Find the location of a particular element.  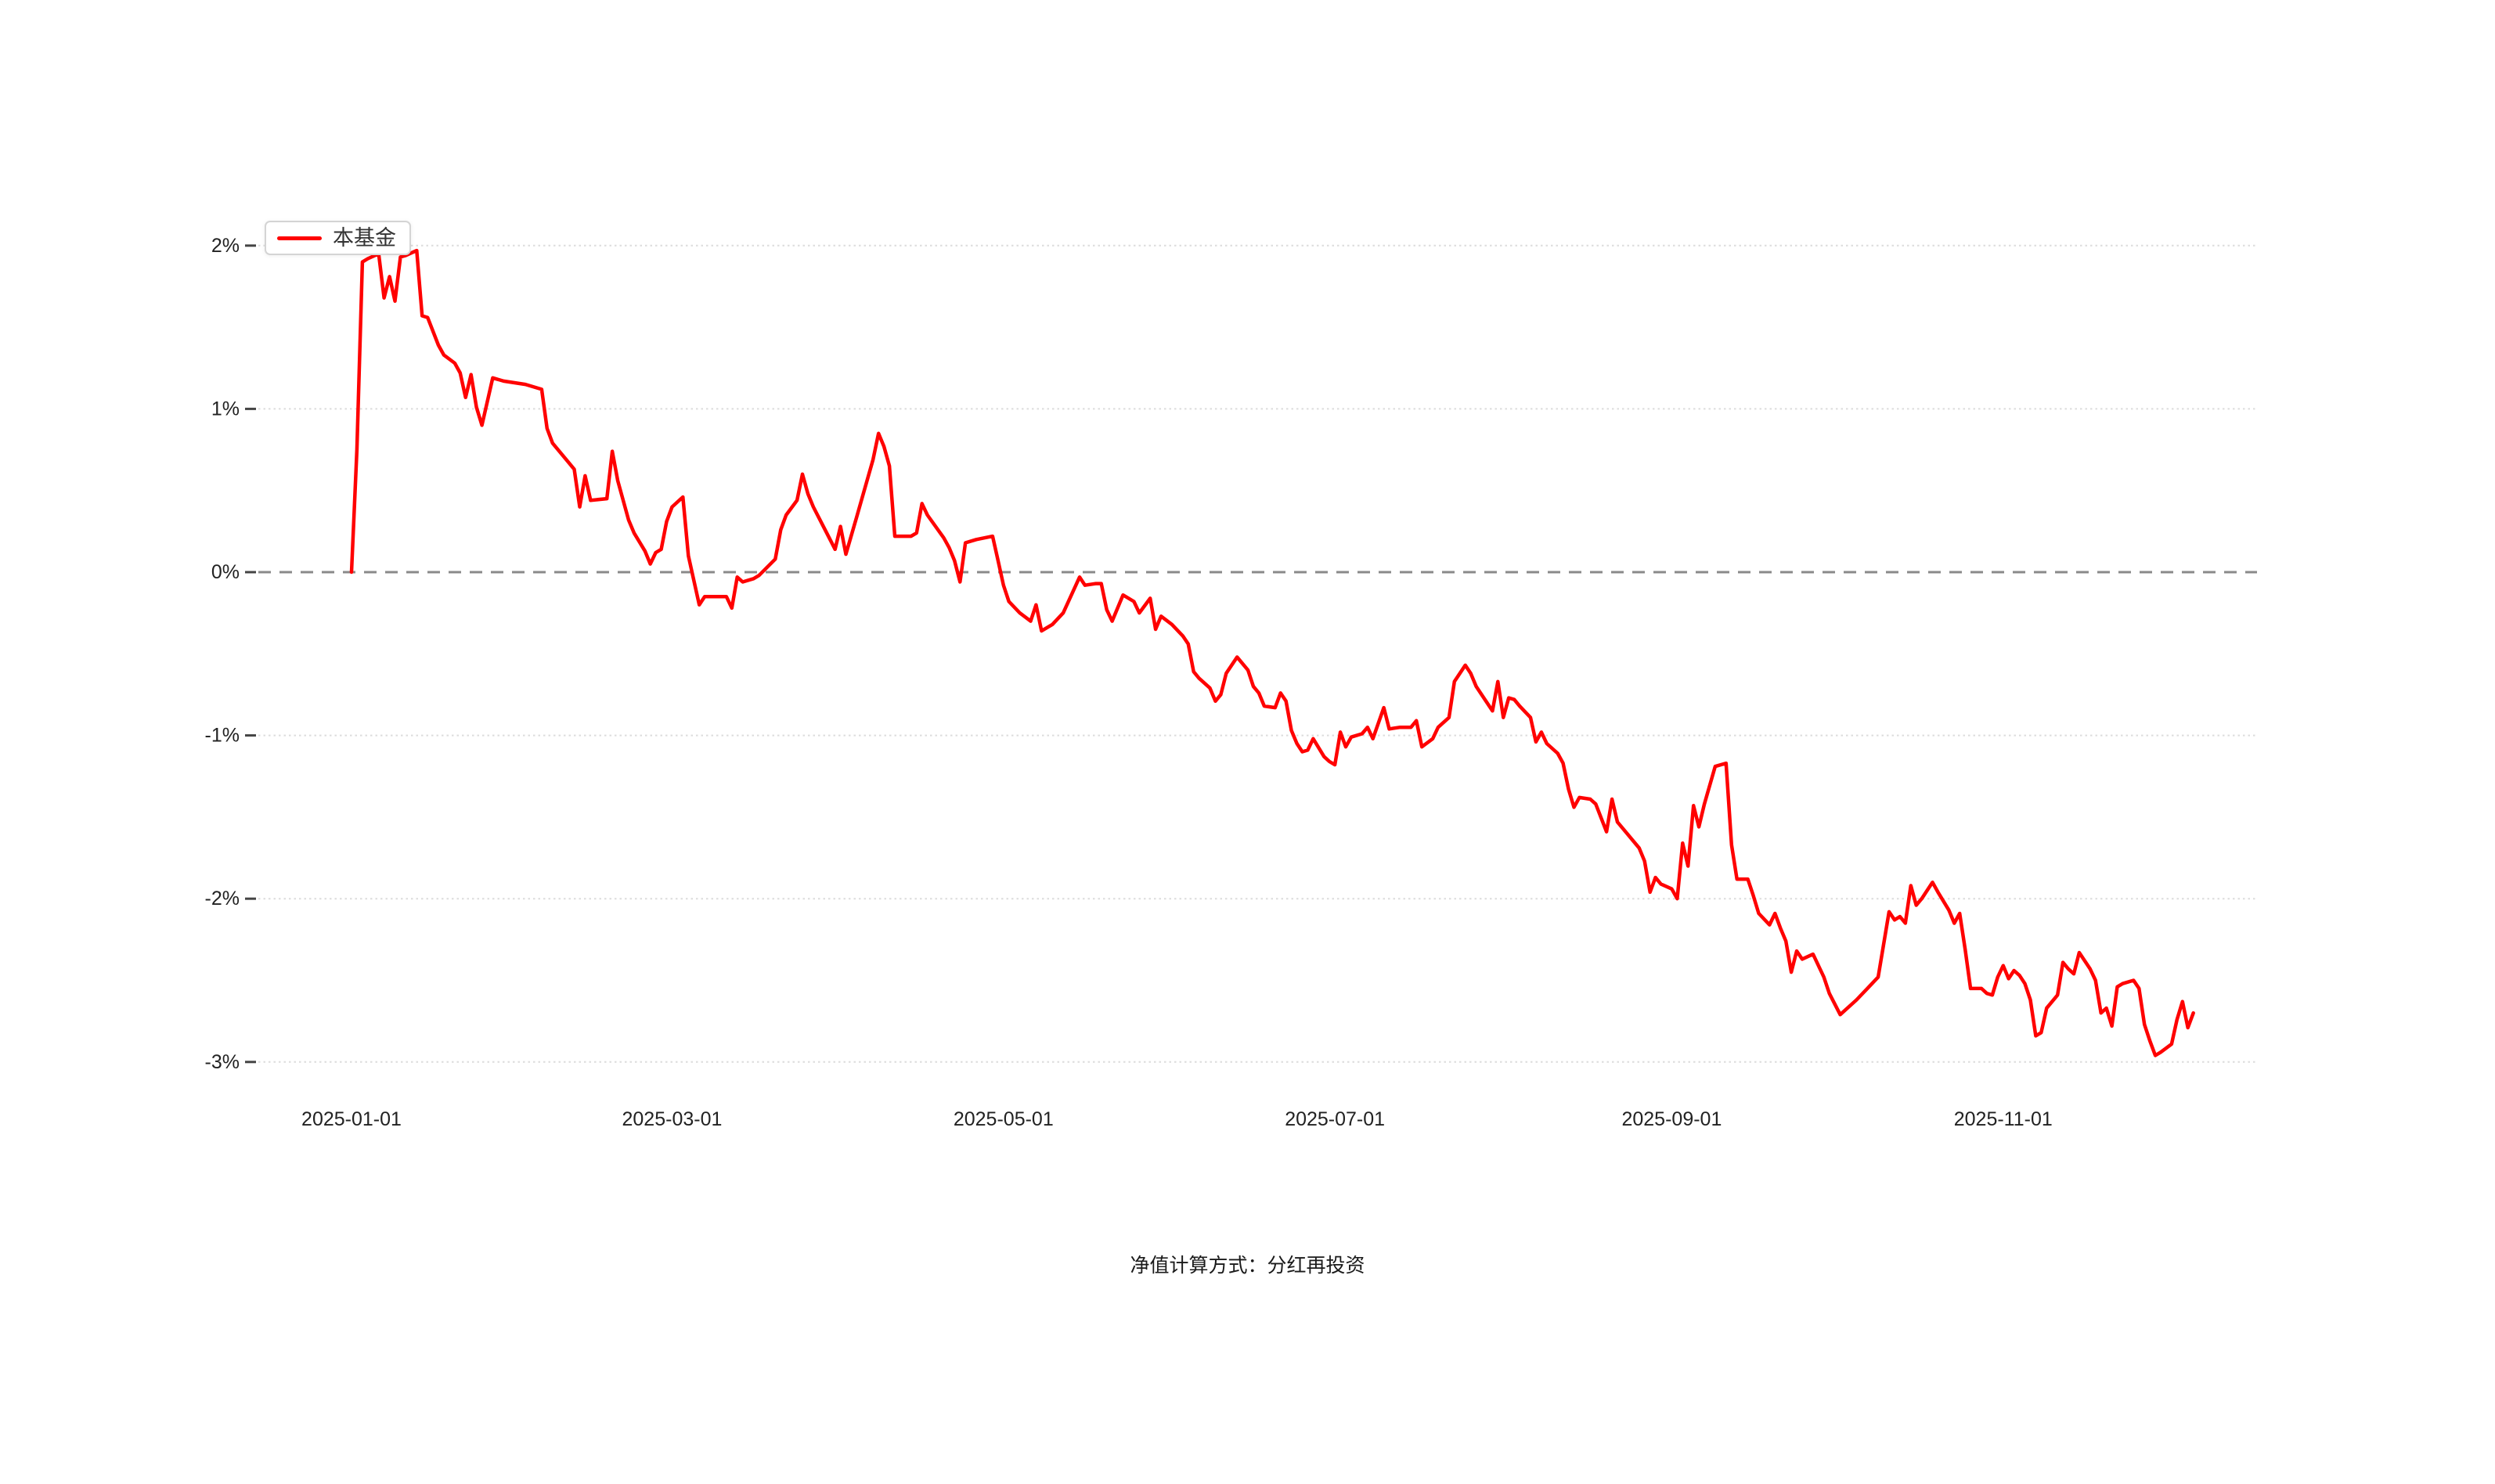

x-tick-label: 2025-05-01 is located at coordinates (1004, 1119).